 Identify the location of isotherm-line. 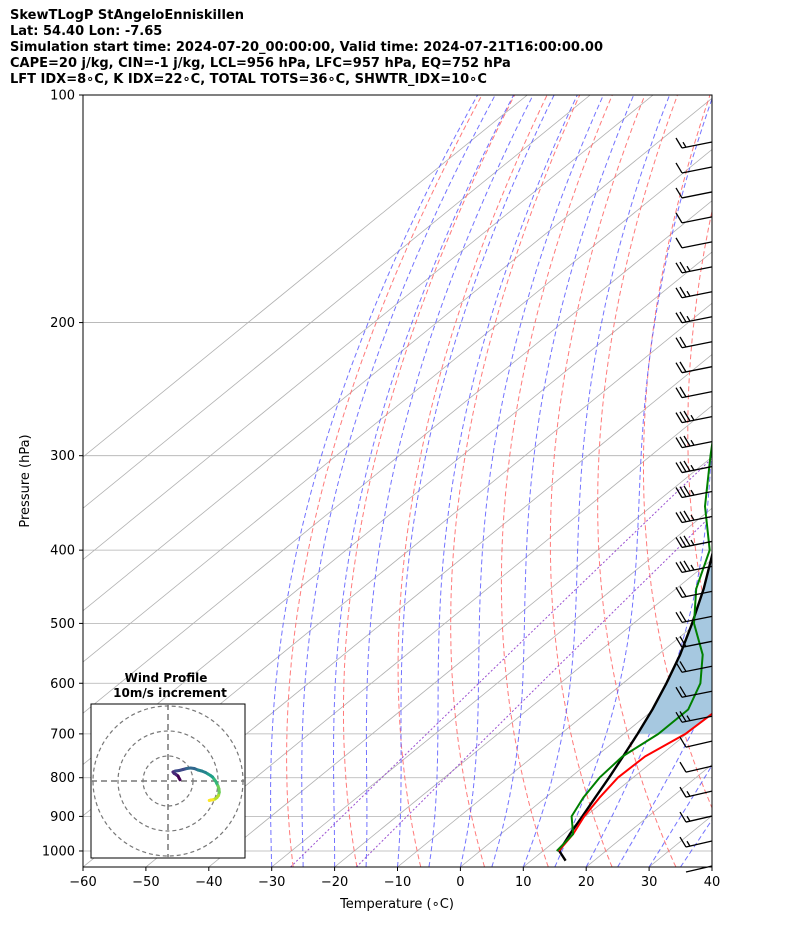
(554, 738).